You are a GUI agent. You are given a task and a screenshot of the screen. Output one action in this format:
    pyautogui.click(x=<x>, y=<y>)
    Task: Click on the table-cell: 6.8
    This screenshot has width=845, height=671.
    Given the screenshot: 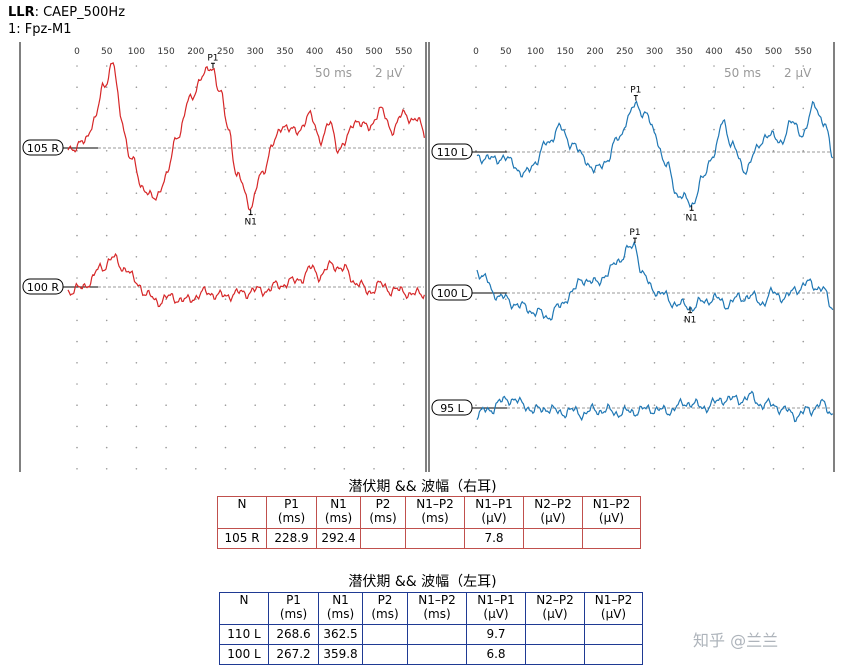 What is the action you would take?
    pyautogui.click(x=496, y=654)
    